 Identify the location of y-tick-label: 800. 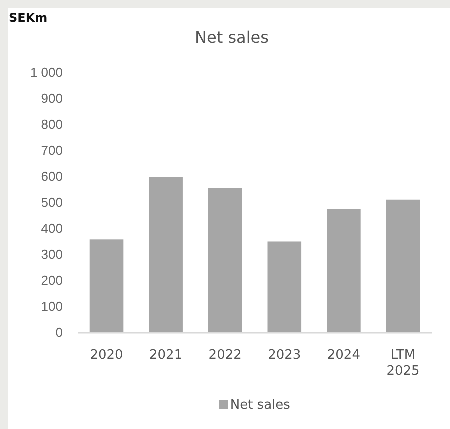
(52, 124).